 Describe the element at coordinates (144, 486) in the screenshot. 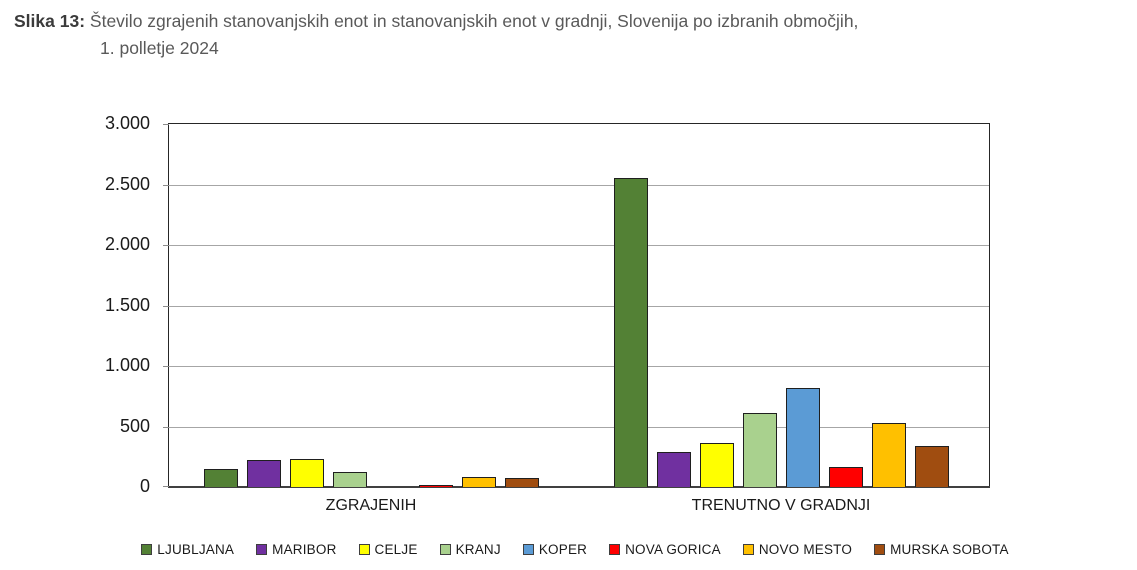

I see `y-axis-label-0: 0` at that location.